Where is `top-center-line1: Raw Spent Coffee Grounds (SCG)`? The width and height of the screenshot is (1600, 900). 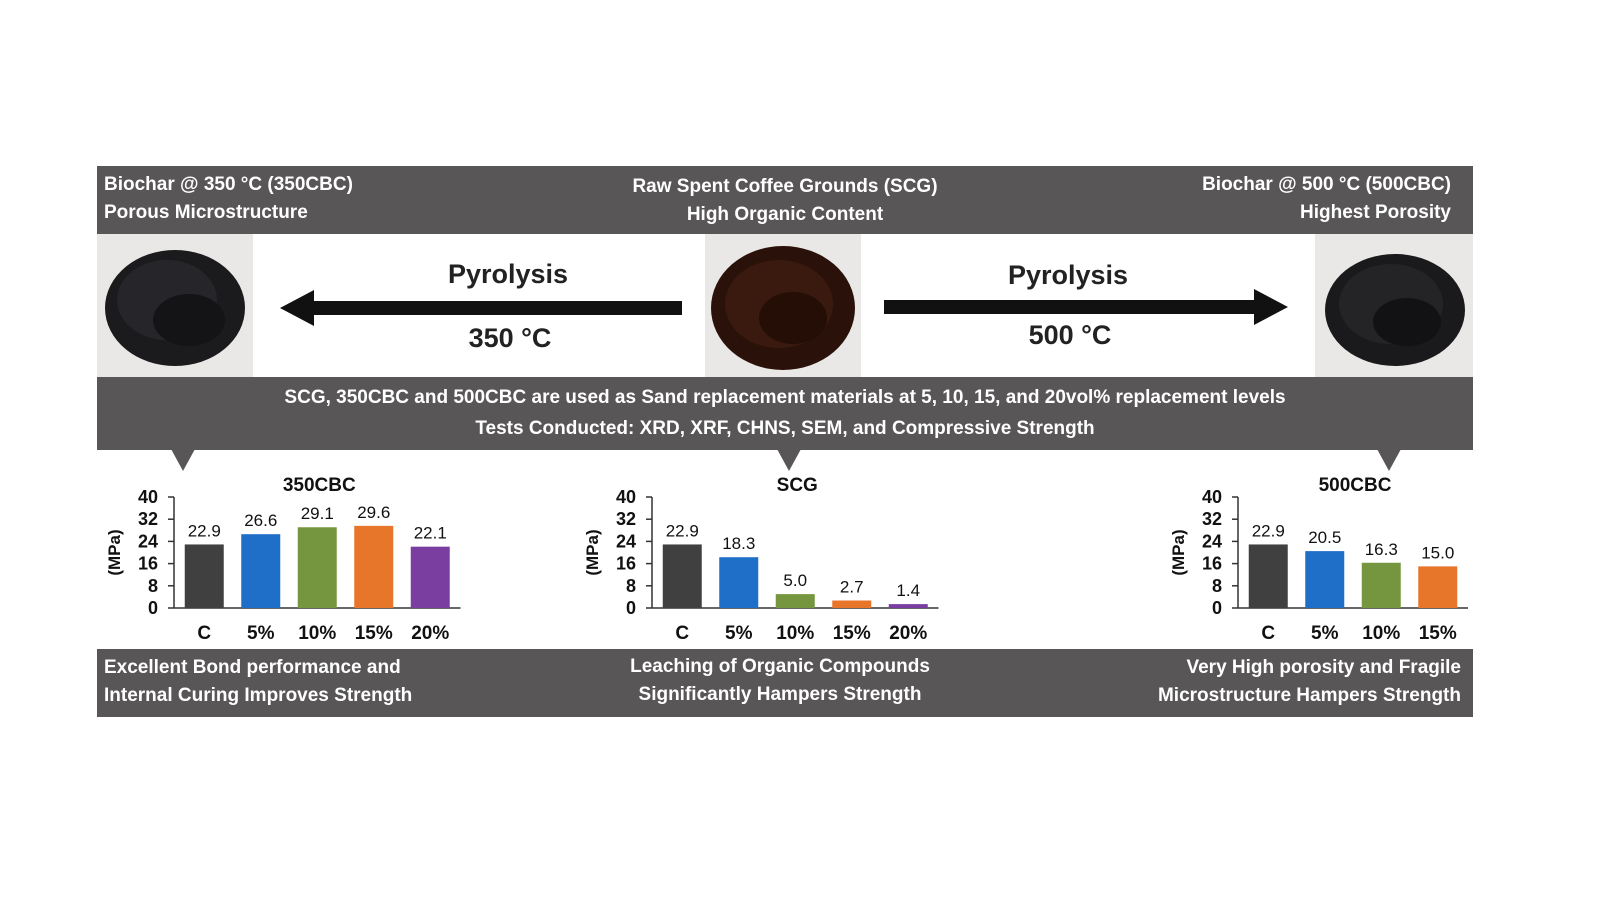
top-center-line1: Raw Spent Coffee Grounds (SCG) is located at coordinates (785, 186).